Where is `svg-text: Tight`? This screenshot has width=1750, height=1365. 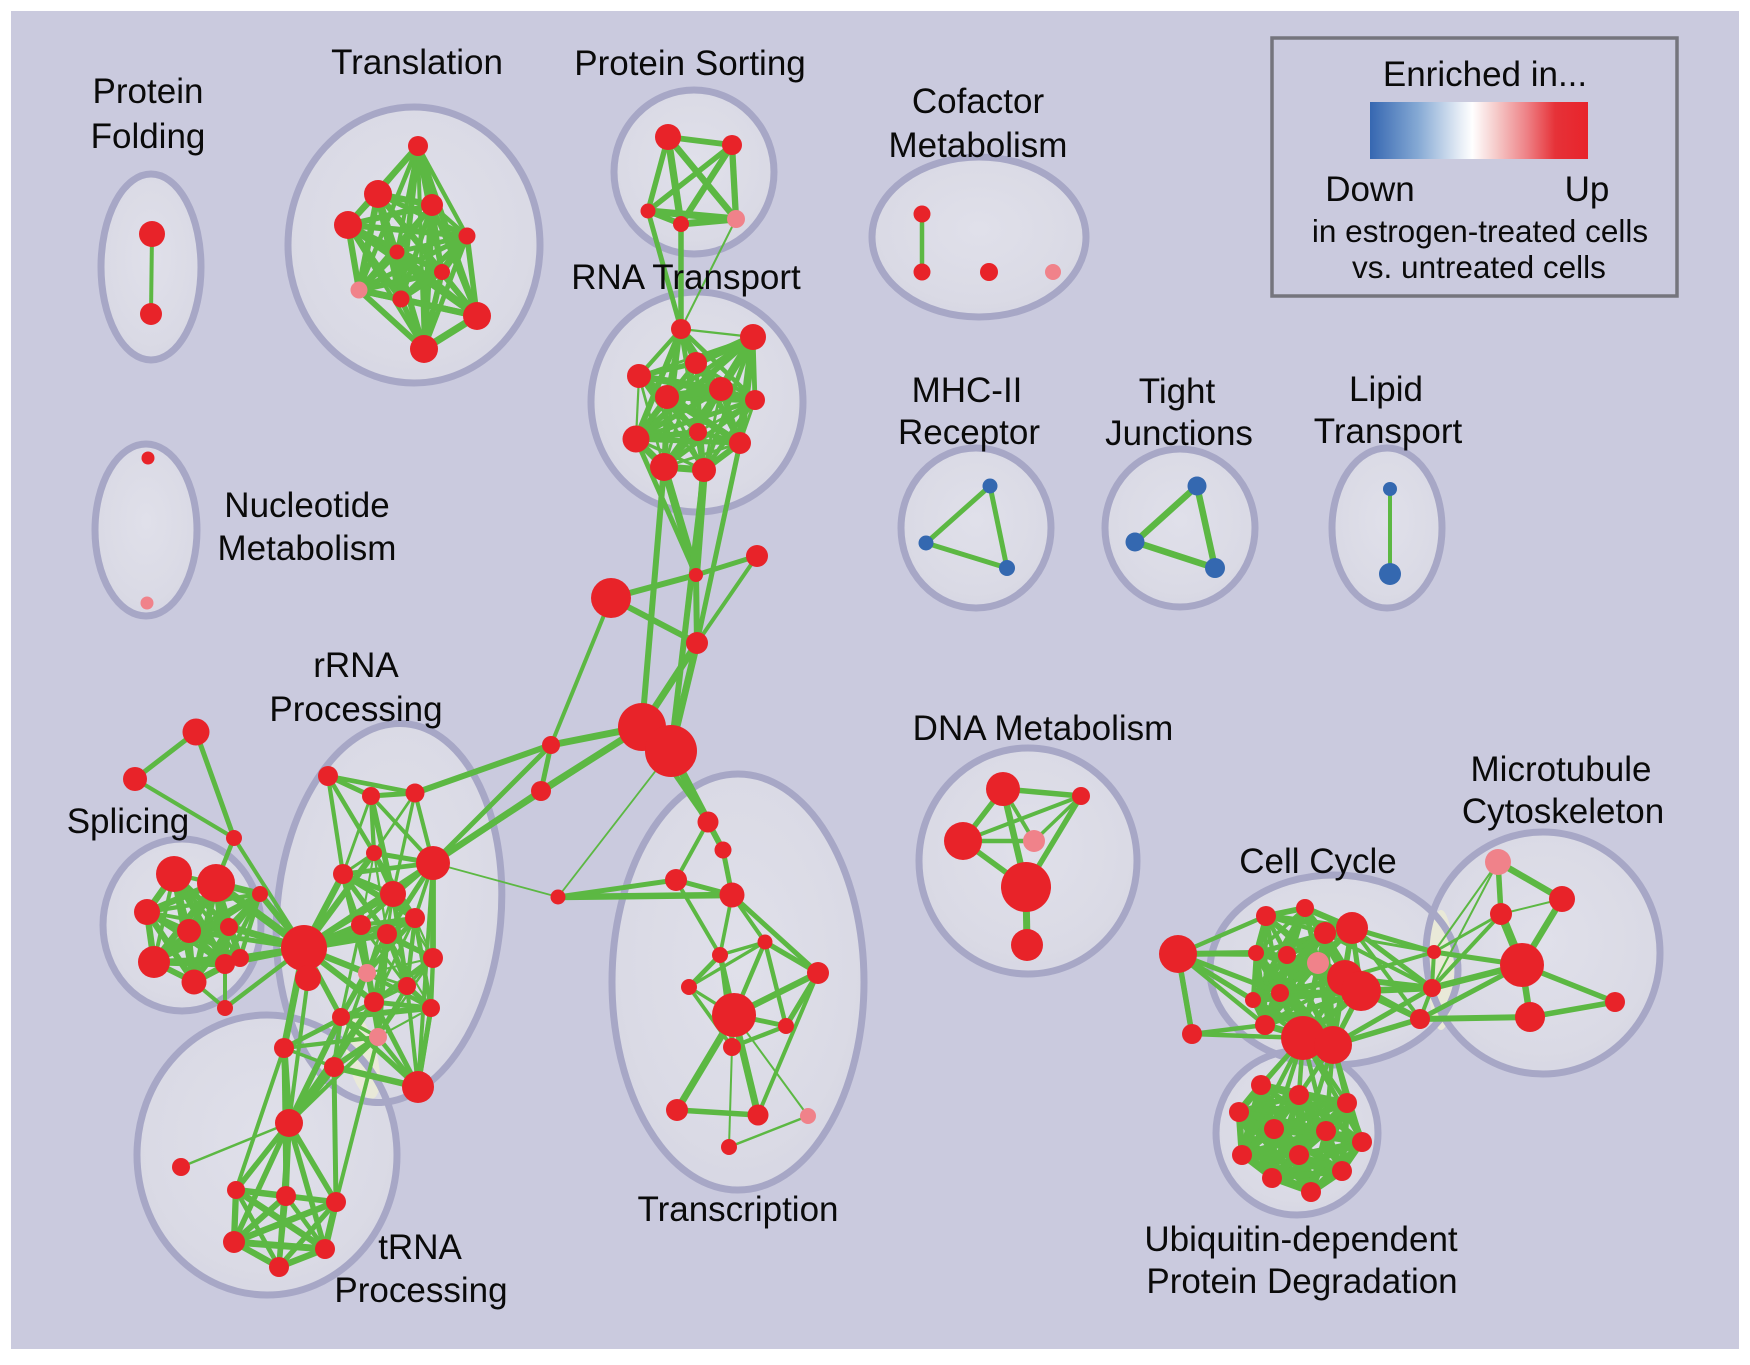
svg-text: Tight is located at coordinates (1177, 391).